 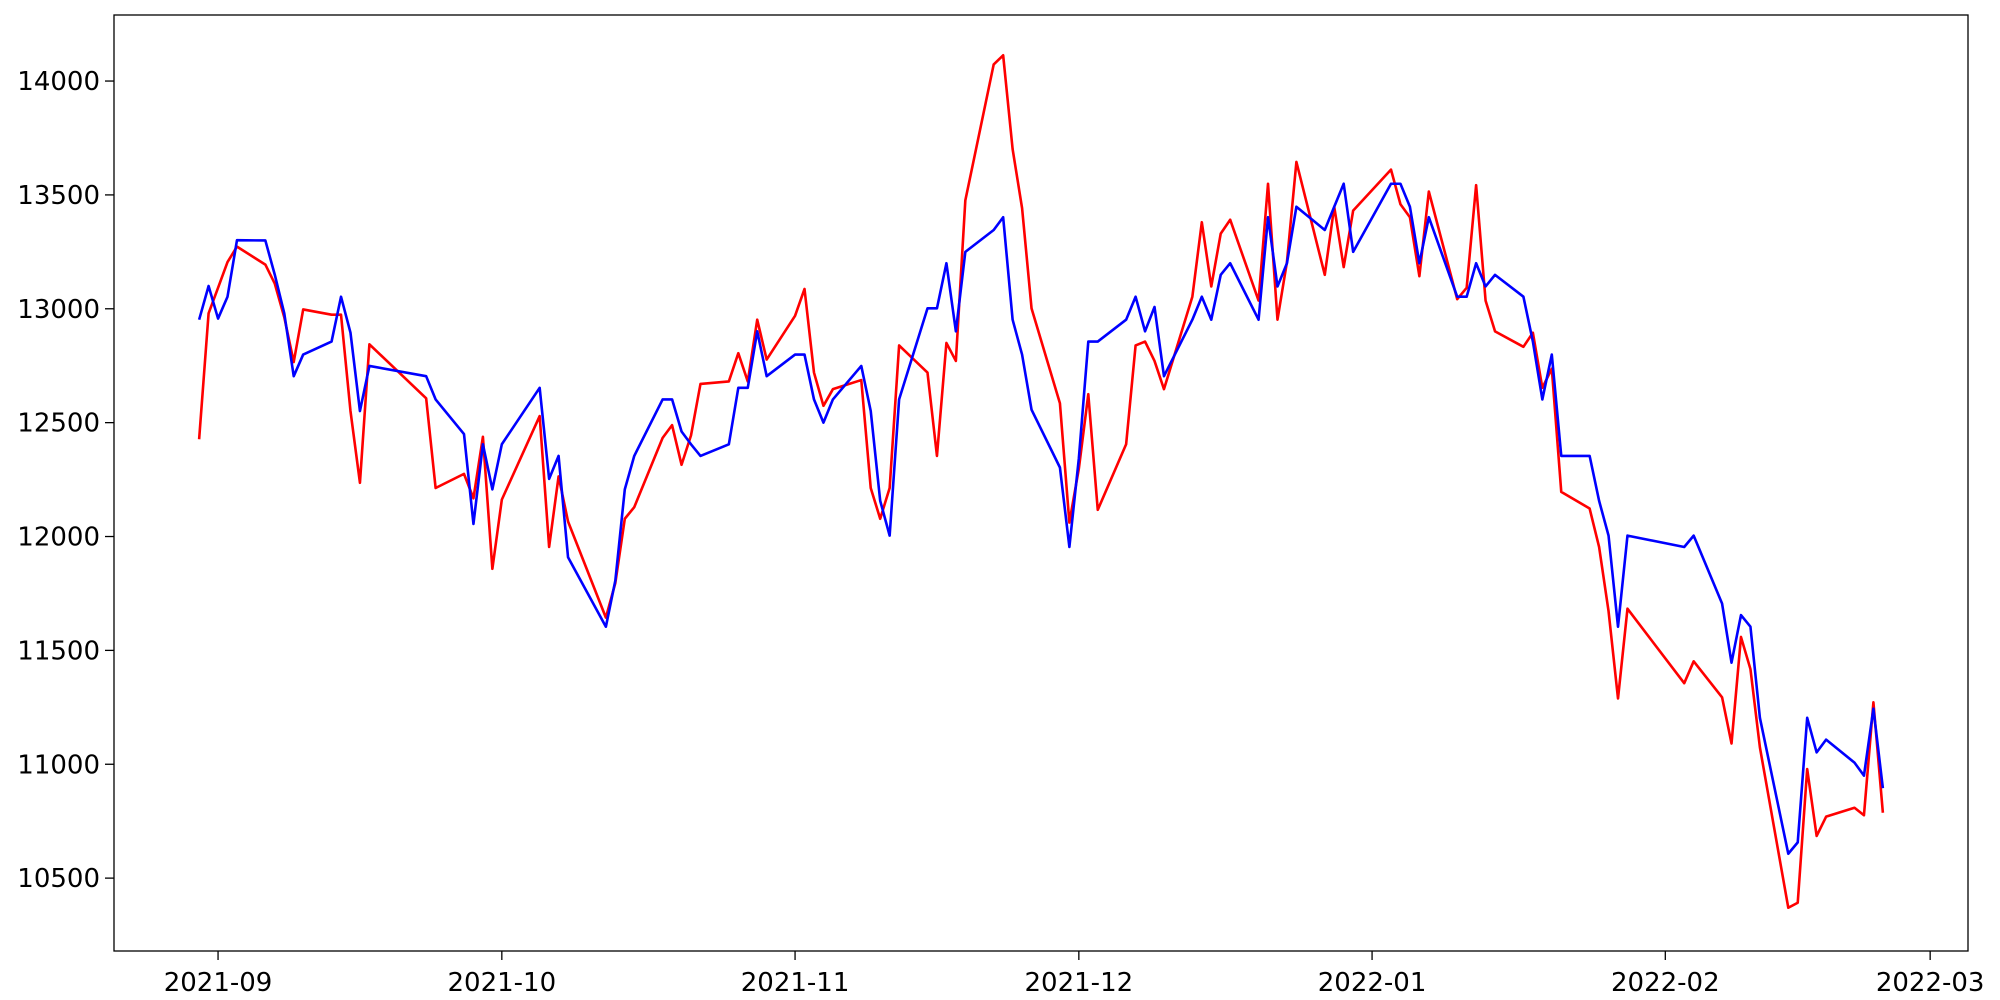 What do you see at coordinates (58, 196) in the screenshot?
I see `y-tick-label: 13500` at bounding box center [58, 196].